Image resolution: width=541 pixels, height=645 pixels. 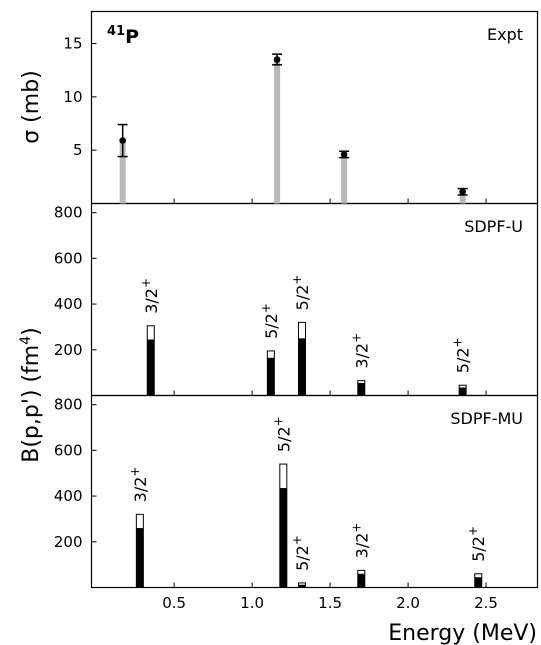 What do you see at coordinates (31, 331) in the screenshot?
I see `y-axis-title-shared-end: )` at bounding box center [31, 331].